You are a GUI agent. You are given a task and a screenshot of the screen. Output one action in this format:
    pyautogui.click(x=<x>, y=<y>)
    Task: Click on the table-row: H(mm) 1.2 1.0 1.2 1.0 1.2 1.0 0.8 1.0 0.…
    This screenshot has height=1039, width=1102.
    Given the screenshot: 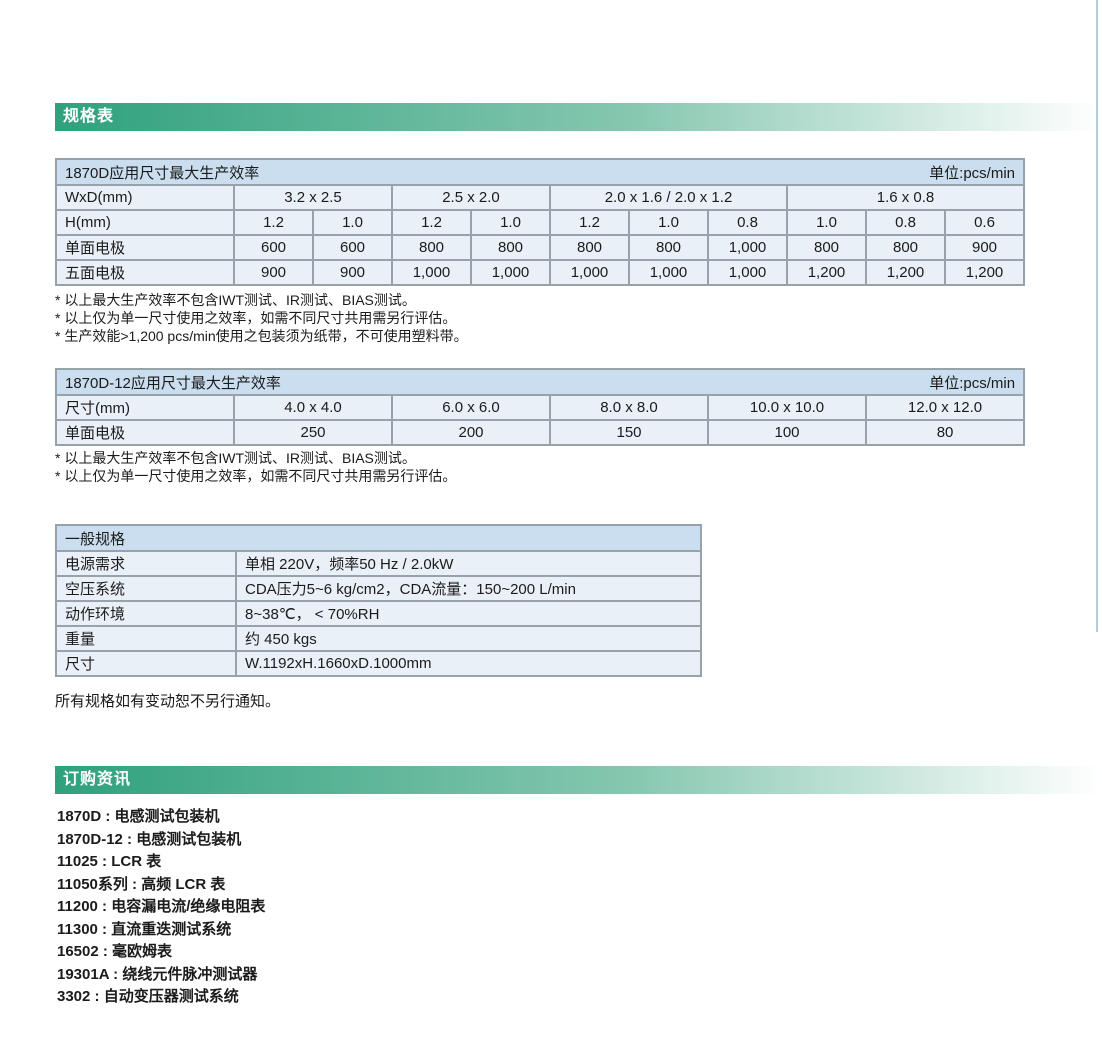 What is the action you would take?
    pyautogui.click(x=540, y=222)
    